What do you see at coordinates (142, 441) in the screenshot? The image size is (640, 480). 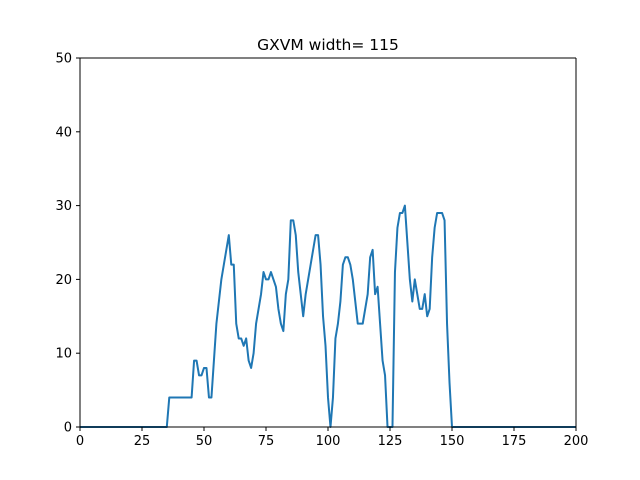 I see `x-tick-label: 25` at bounding box center [142, 441].